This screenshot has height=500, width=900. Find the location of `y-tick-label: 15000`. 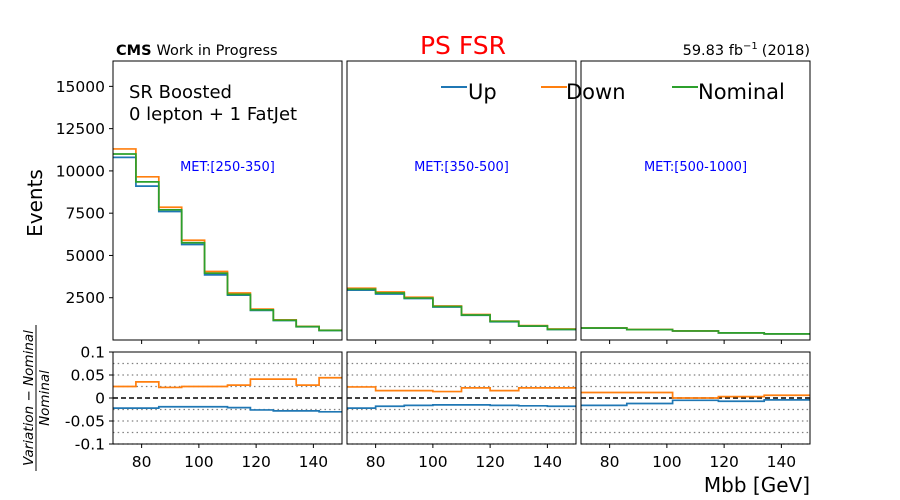

y-tick-label: 15000 is located at coordinates (80, 87).